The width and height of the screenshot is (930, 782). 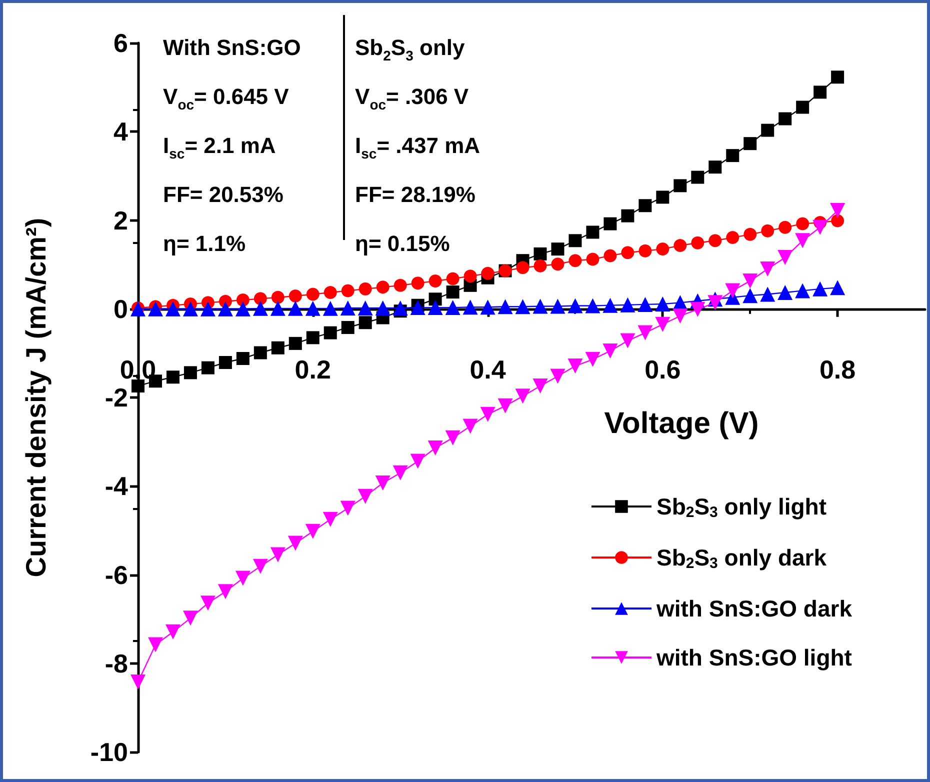 What do you see at coordinates (662, 369) in the screenshot?
I see `x-tick-label: 0.6` at bounding box center [662, 369].